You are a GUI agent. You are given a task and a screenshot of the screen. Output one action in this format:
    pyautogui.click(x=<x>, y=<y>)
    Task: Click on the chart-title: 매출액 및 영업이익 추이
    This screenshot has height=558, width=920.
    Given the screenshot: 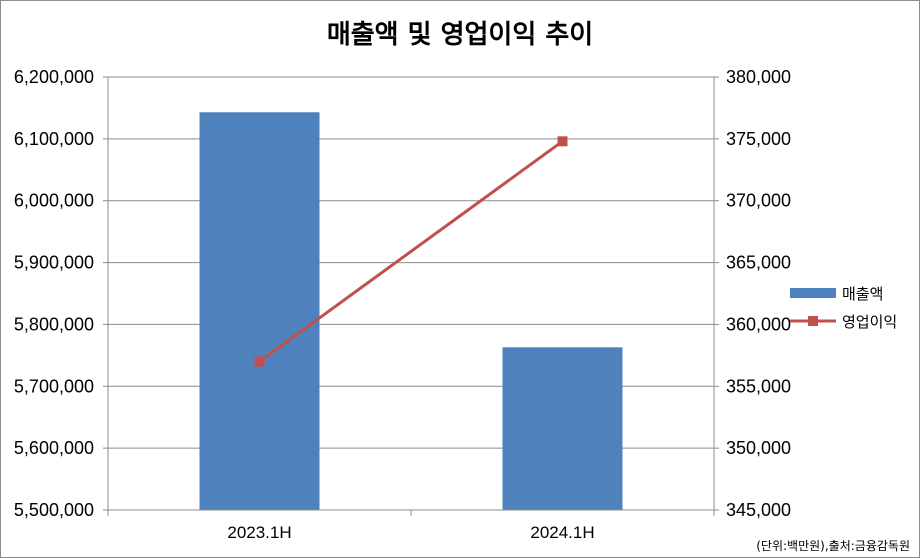 What is the action you would take?
    pyautogui.click(x=460, y=35)
    